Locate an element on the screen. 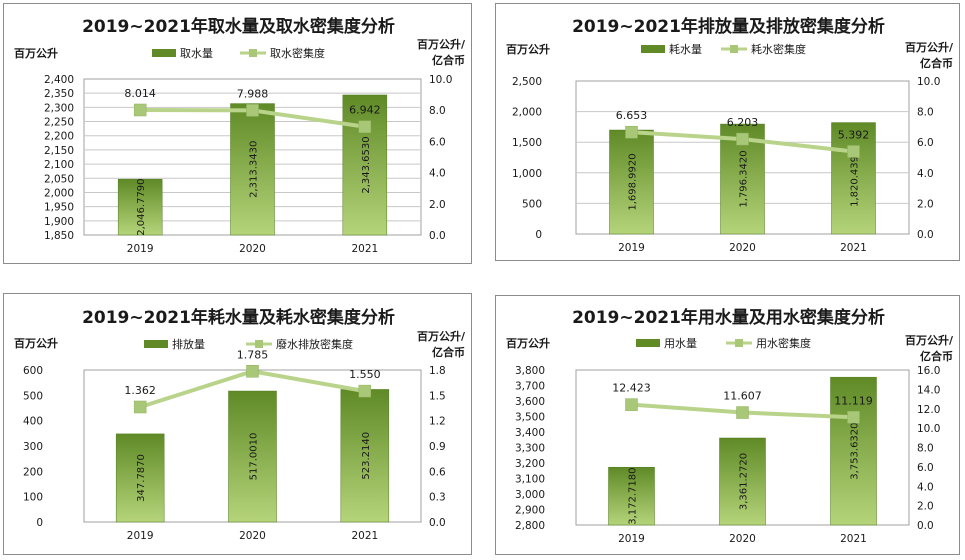 This screenshot has width=965, height=560. right-tick-label: 10.0 is located at coordinates (928, 429).